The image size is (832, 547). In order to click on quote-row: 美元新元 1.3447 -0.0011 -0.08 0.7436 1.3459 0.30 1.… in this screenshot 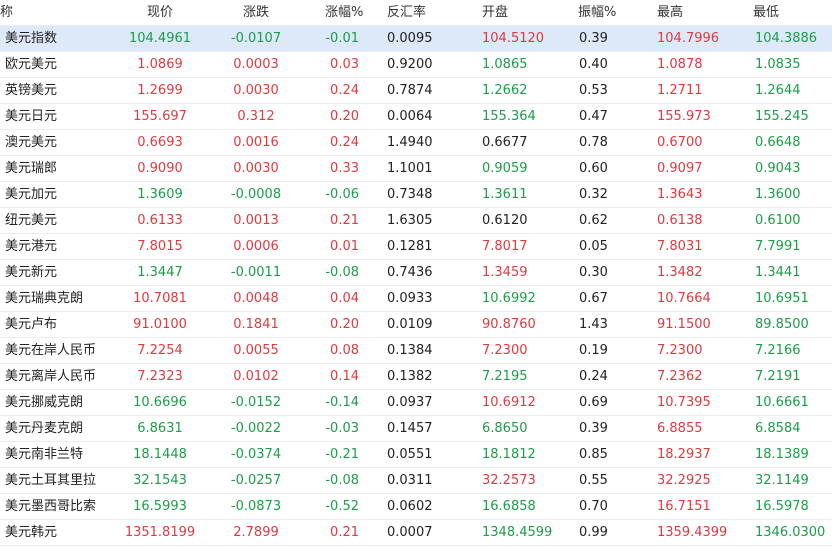, I will do `click(416, 273)`.